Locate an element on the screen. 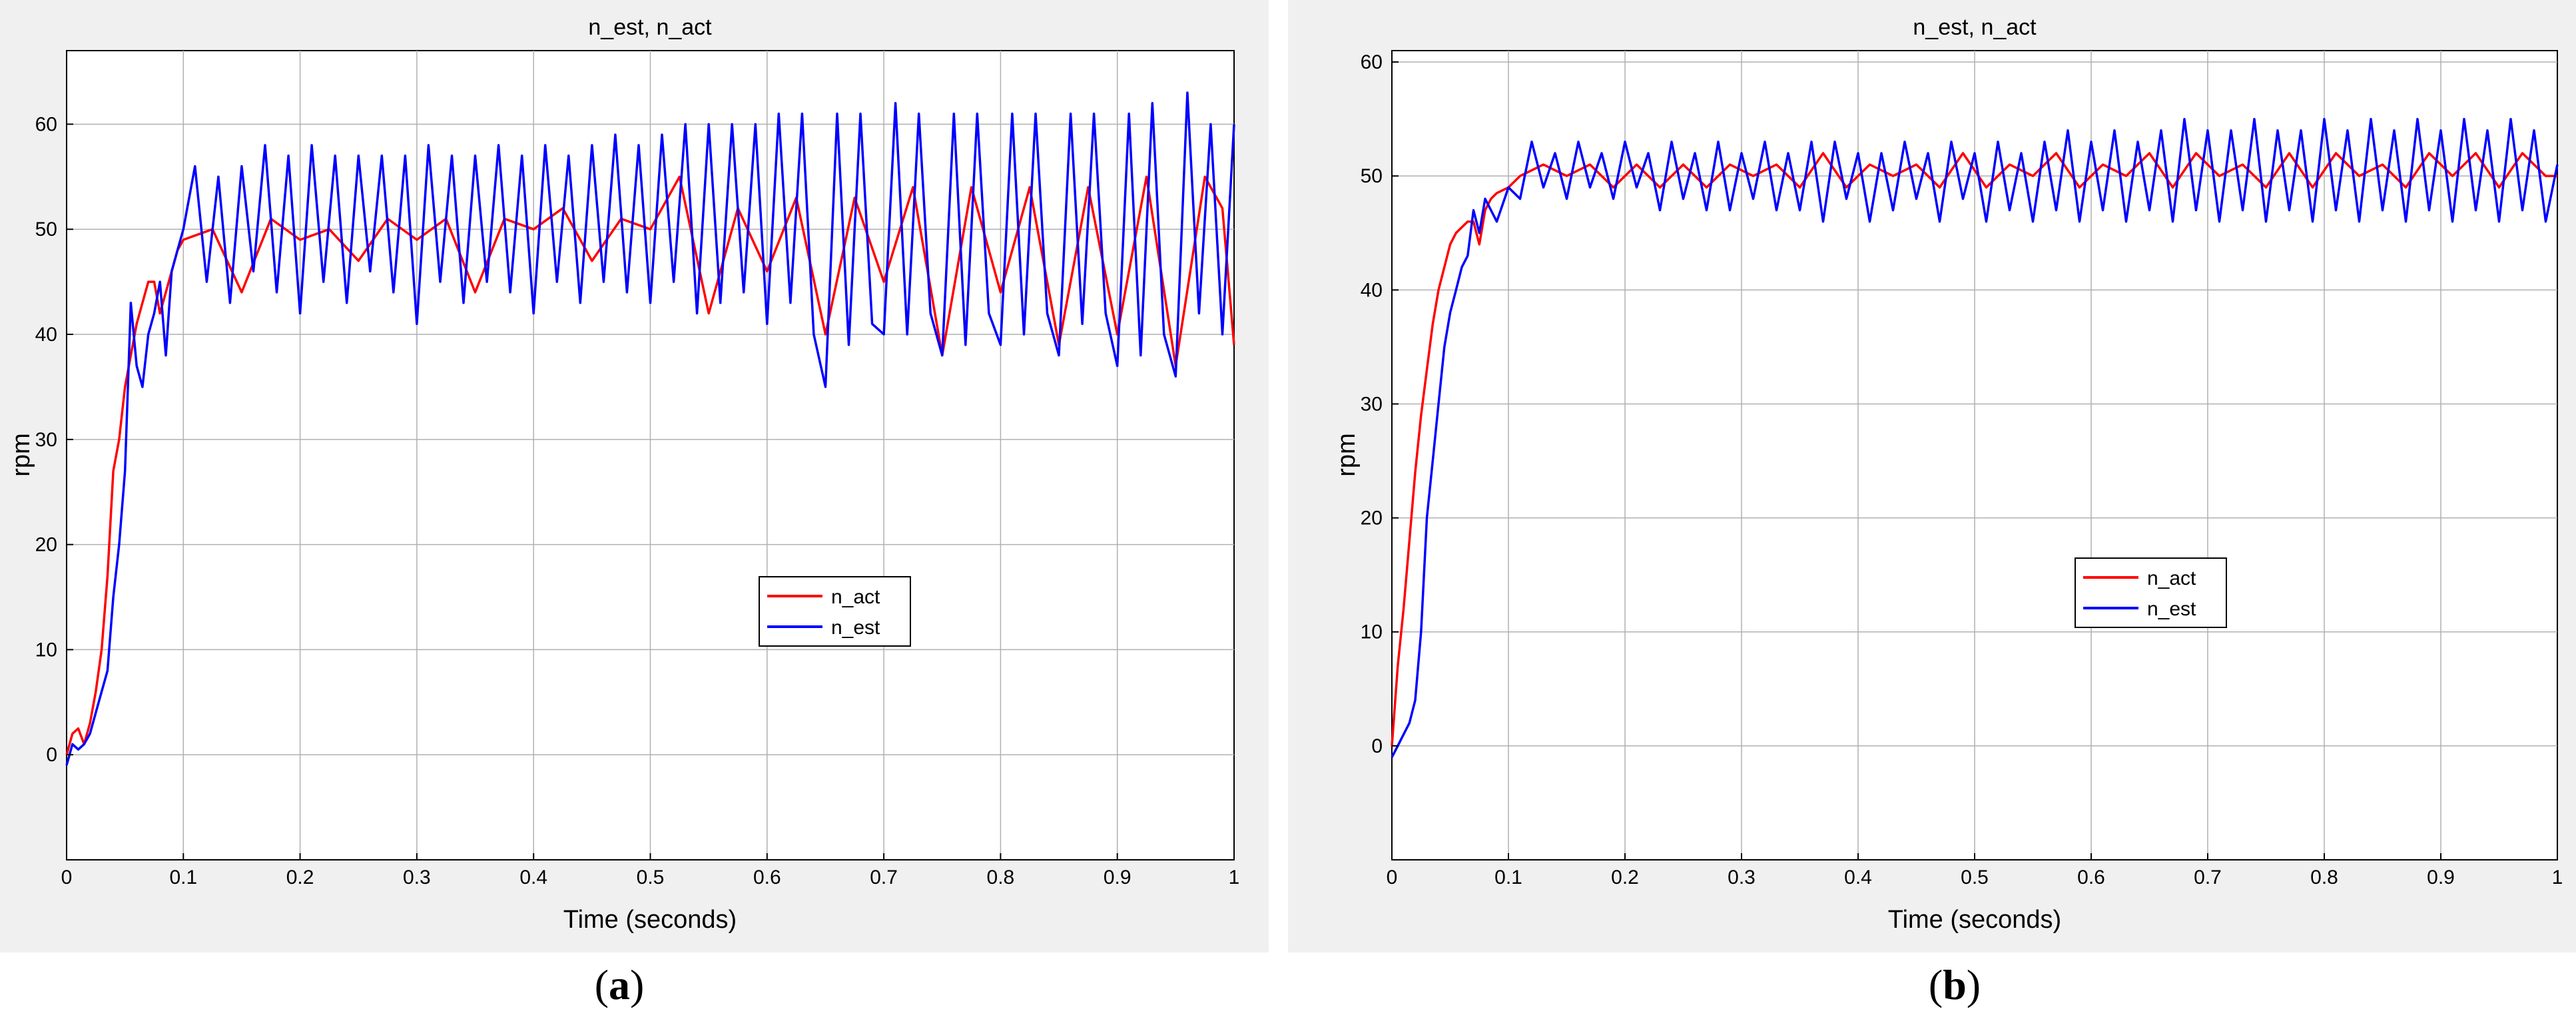 This screenshot has height=1023, width=2576. caption-a-letter: a is located at coordinates (619, 984).